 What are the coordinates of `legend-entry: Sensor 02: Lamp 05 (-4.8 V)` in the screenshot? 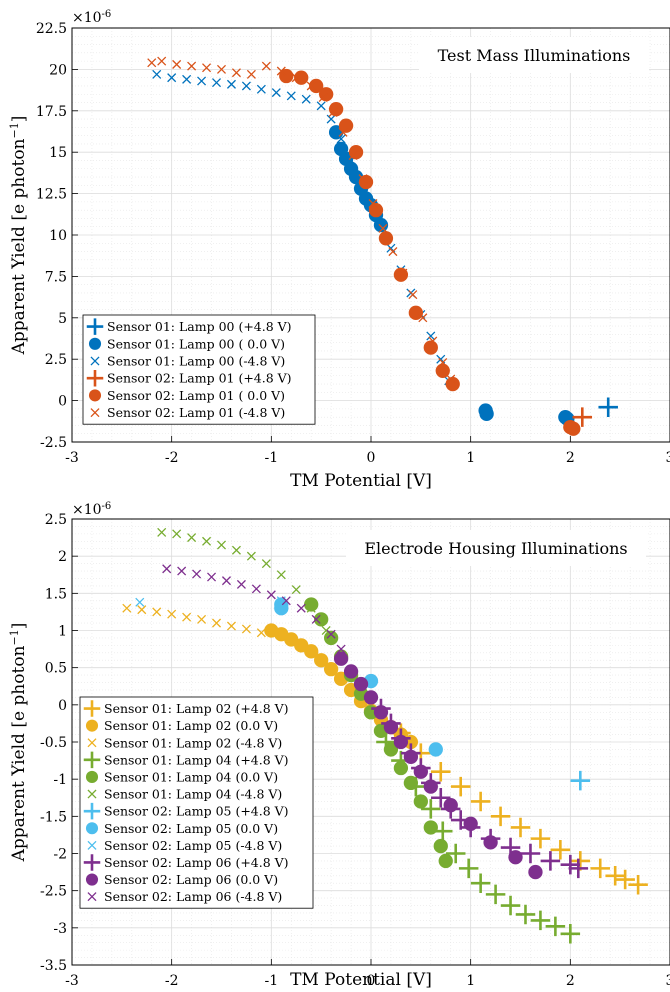 It's located at (193, 845).